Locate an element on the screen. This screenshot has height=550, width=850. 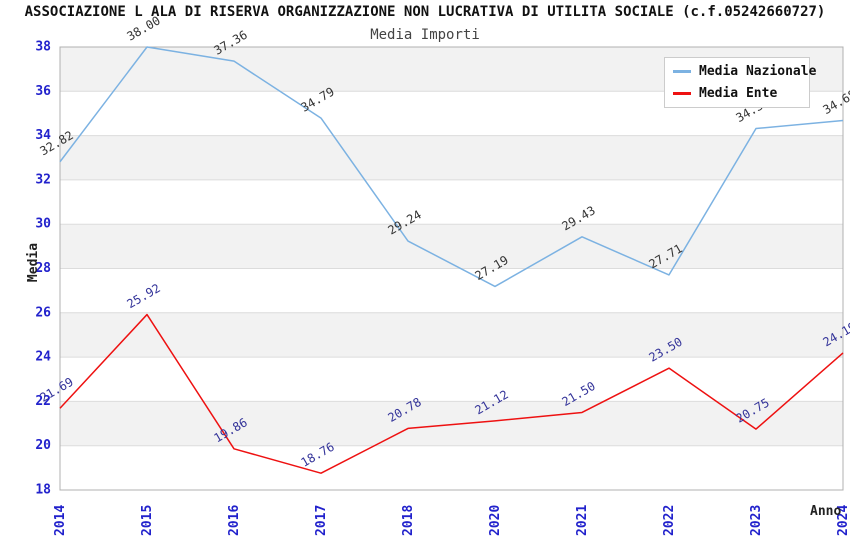
y-tick-label: 32 is located at coordinates (43, 179).